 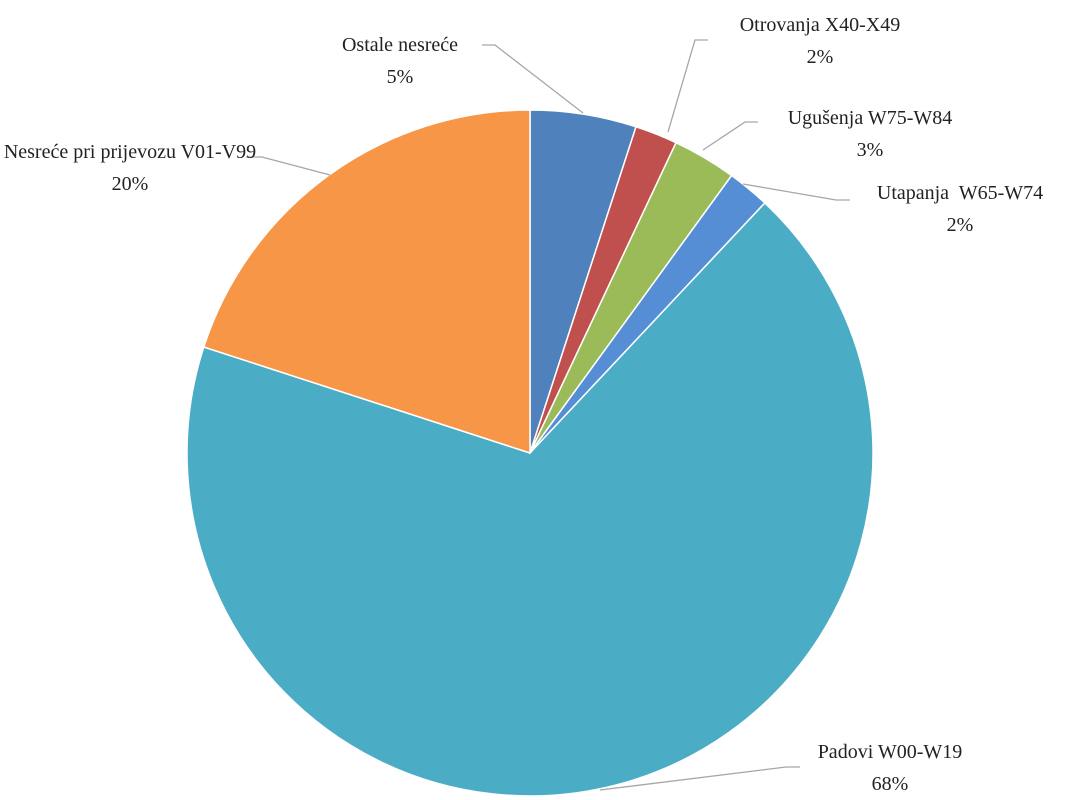 What do you see at coordinates (957, 209) in the screenshot?
I see `data-label: Utapanja W65-W74 2%` at bounding box center [957, 209].